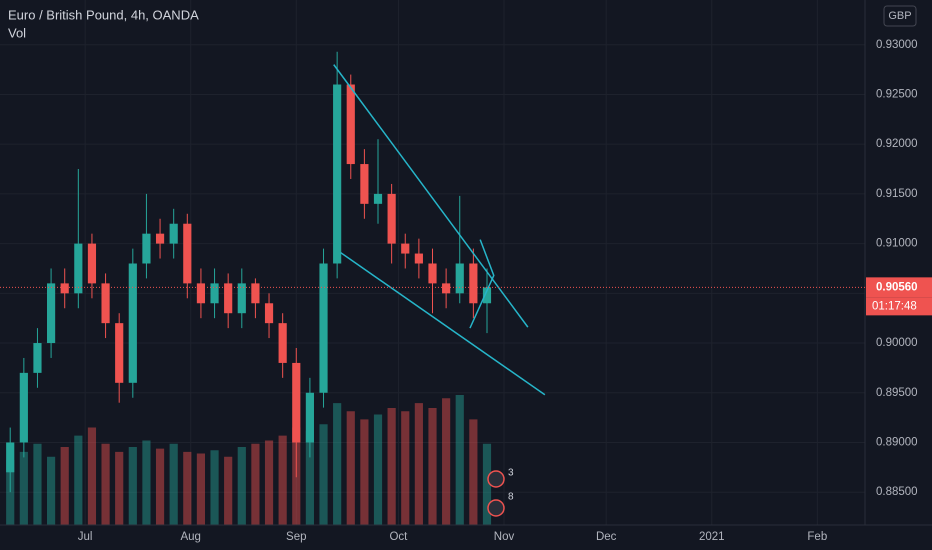 Image resolution: width=932 pixels, height=550 pixels. What do you see at coordinates (504, 537) in the screenshot?
I see `x-tick-label: Nov` at bounding box center [504, 537].